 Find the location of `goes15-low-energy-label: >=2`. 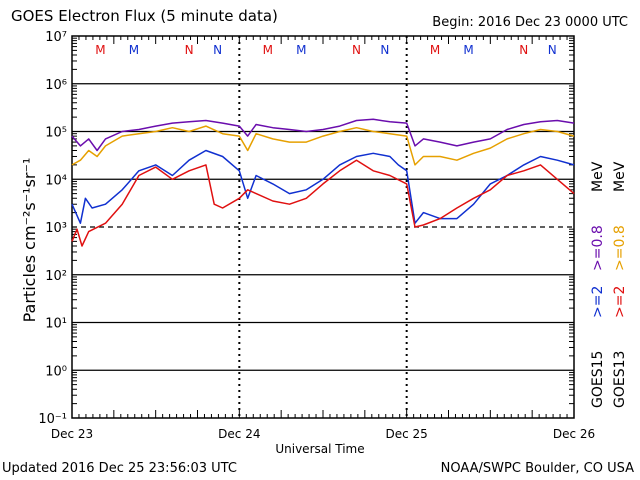

goes15-low-energy-label: >=2 is located at coordinates (598, 301).